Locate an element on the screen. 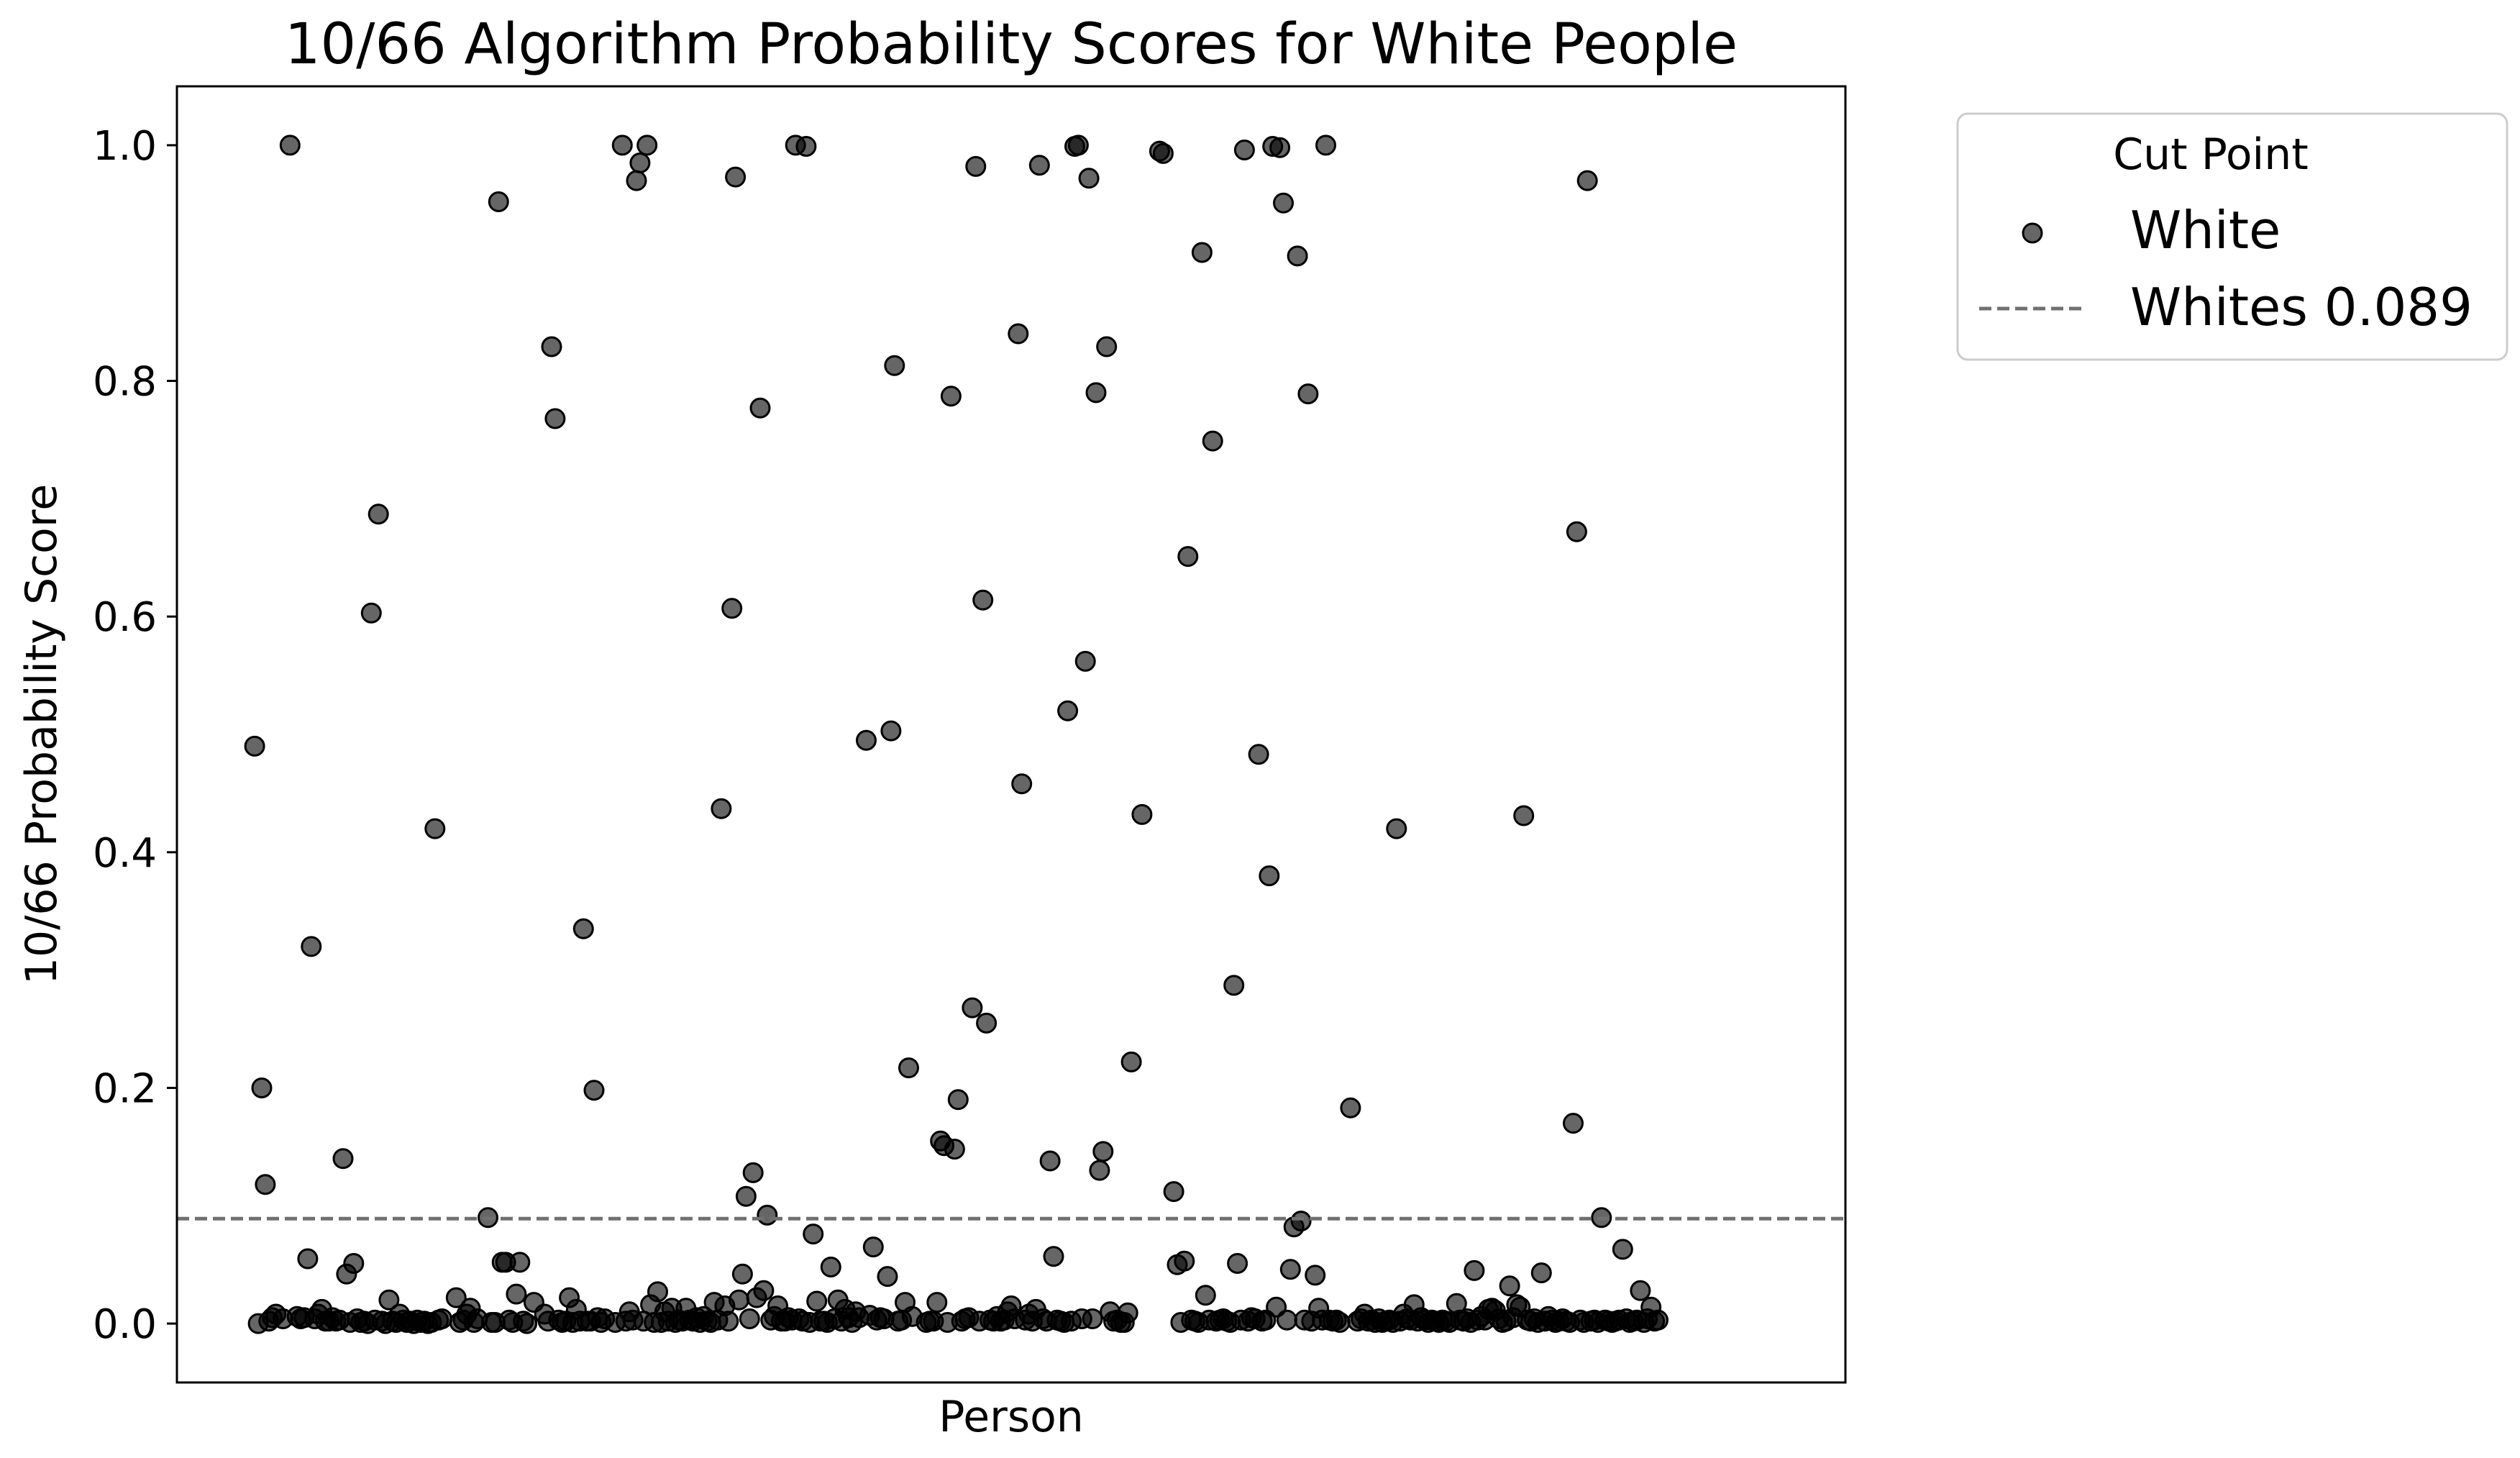 The height and width of the screenshot is (1458, 2520). y-tick-label: 0.8 is located at coordinates (125, 382).